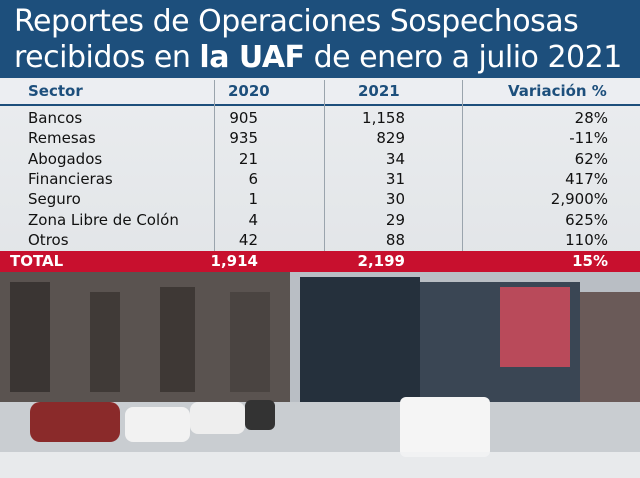  Describe the element at coordinates (320, 179) in the screenshot. I see `table-row: Financieras 6 31 417%` at that location.